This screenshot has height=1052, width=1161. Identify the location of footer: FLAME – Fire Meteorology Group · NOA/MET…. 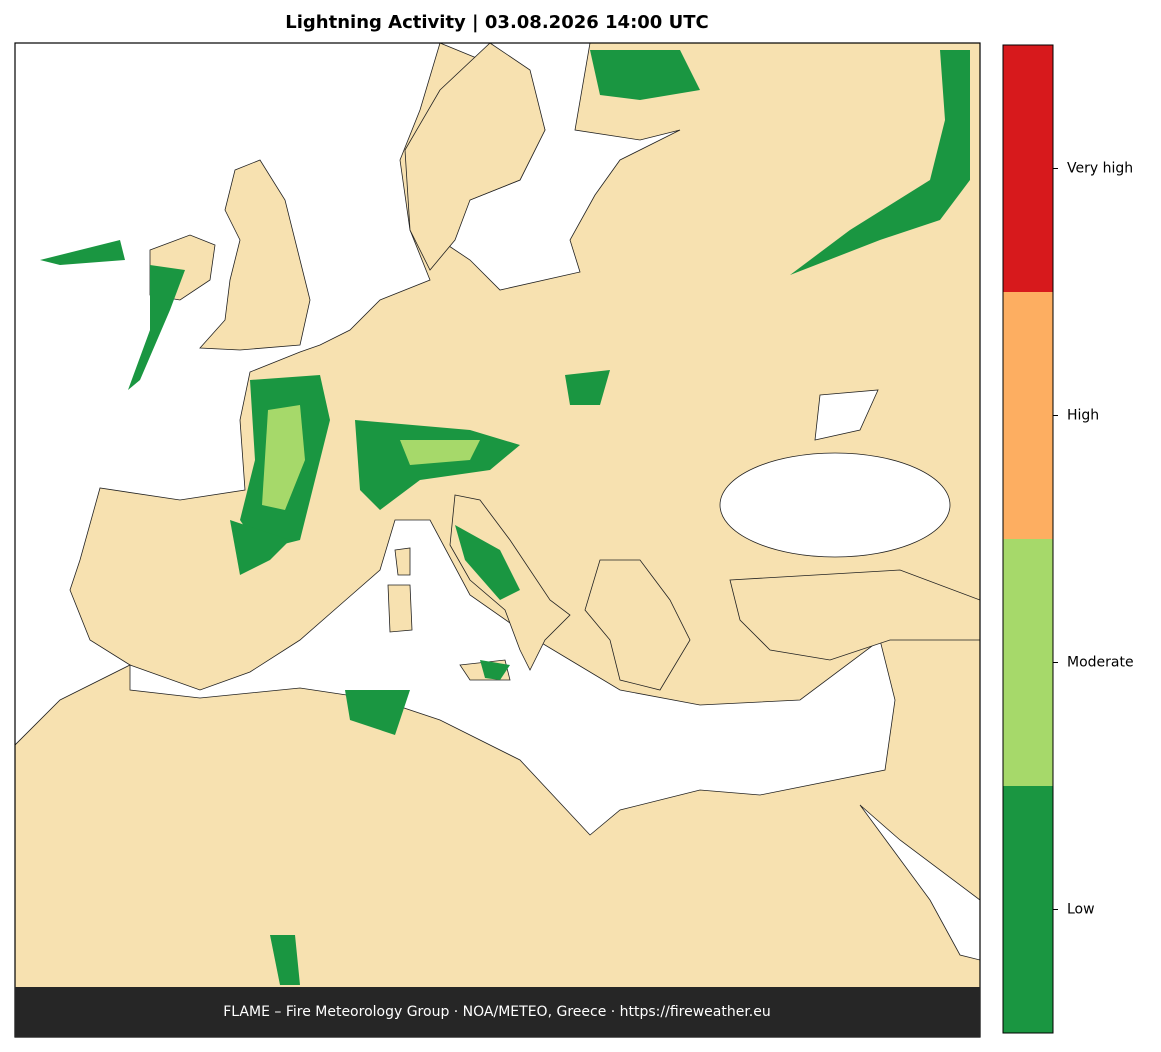
(497, 1012).